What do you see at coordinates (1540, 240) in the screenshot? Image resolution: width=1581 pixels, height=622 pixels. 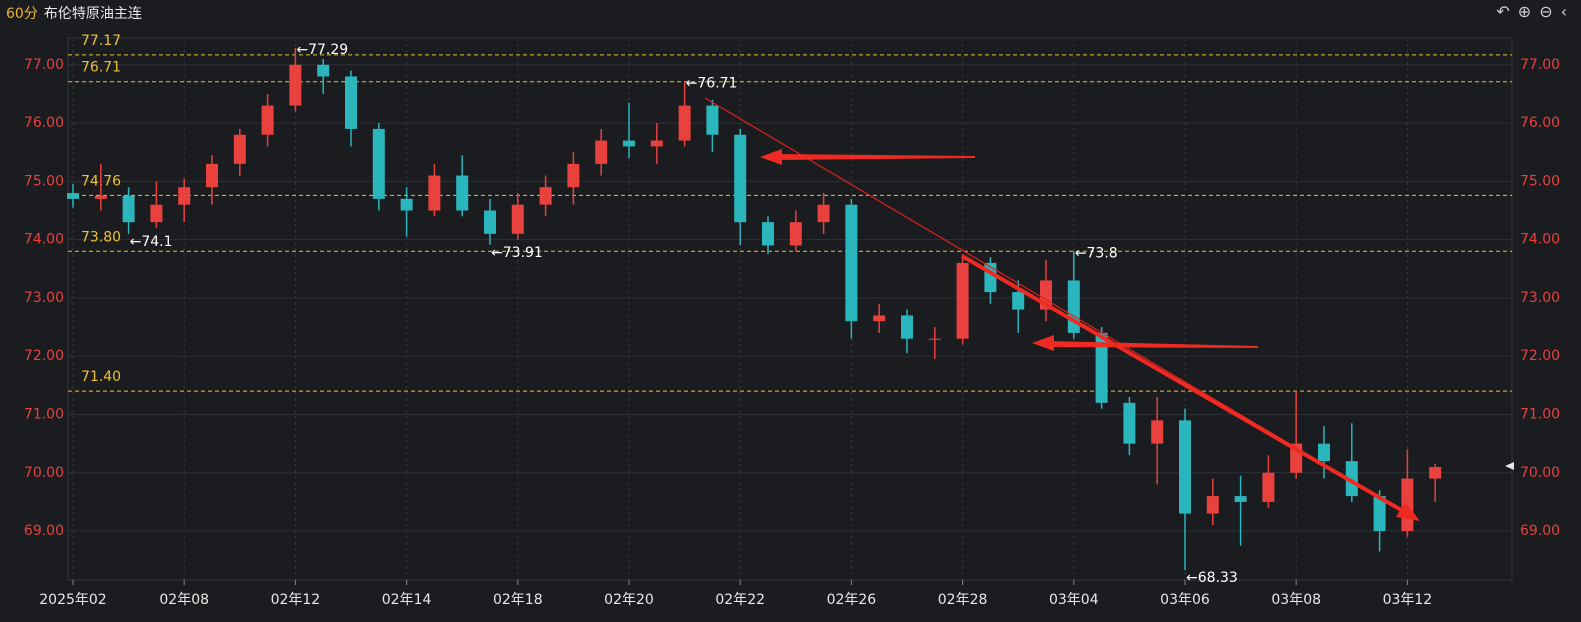 I see `y-tick-label-right: 74.00` at bounding box center [1540, 240].